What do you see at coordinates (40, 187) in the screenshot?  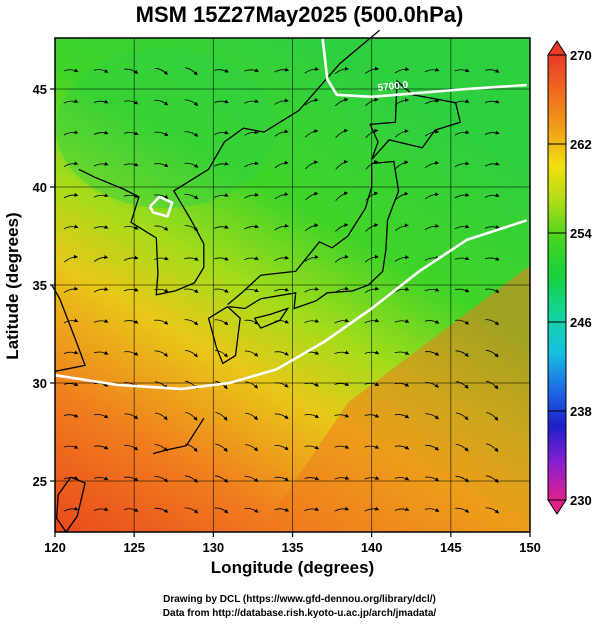 I see `y-tick-label: 40` at bounding box center [40, 187].